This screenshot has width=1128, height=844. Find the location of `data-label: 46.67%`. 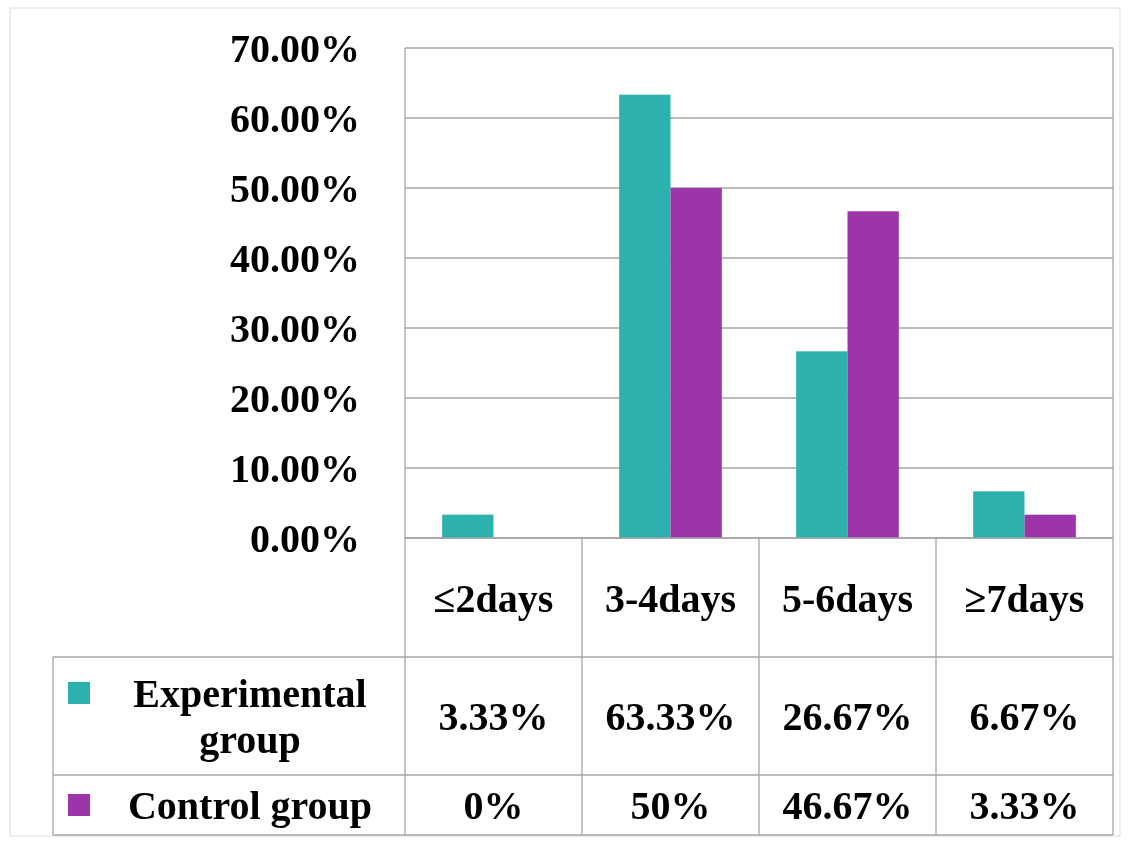

data-label: 46.67% is located at coordinates (847, 805).